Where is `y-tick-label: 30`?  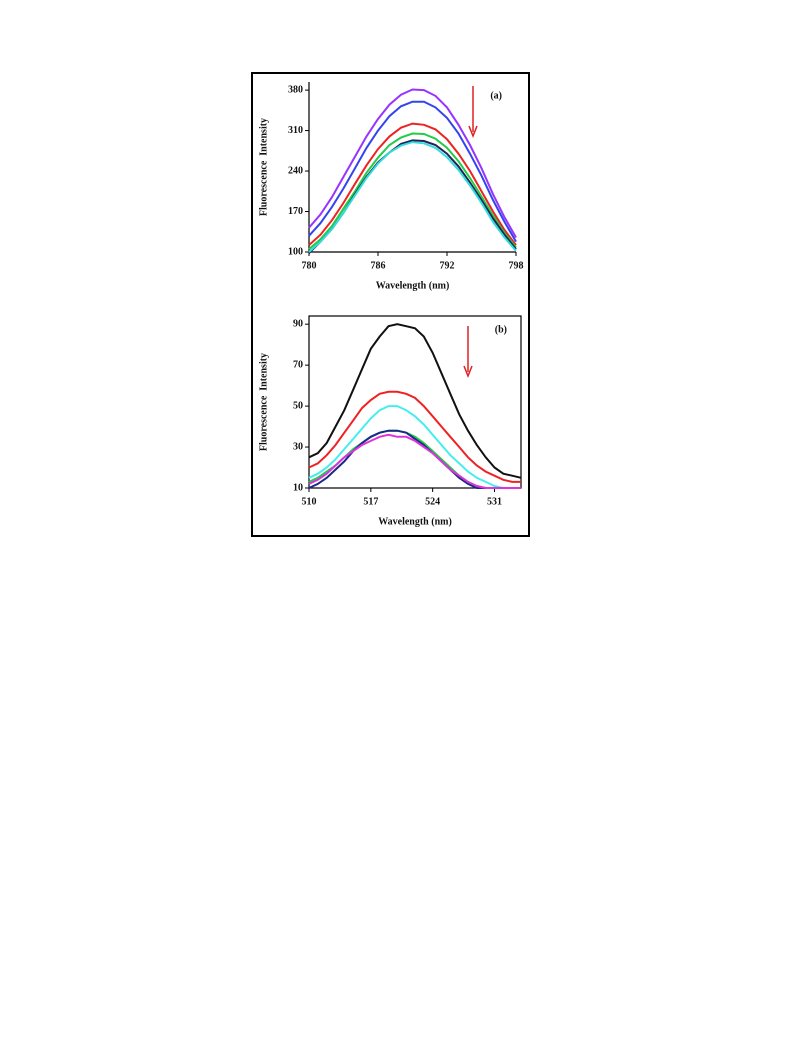 y-tick-label: 30 is located at coordinates (298, 446).